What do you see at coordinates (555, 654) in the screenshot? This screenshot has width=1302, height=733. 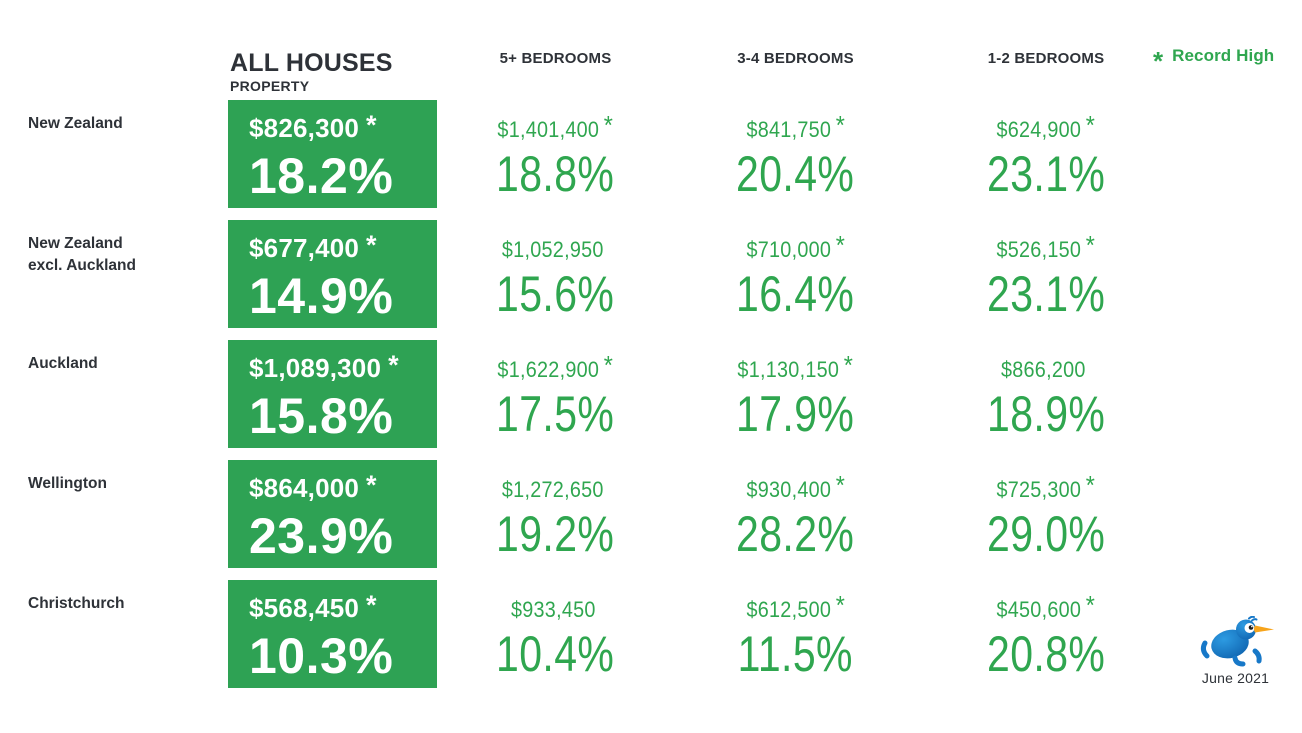 I see `annual-change: 10.4%` at bounding box center [555, 654].